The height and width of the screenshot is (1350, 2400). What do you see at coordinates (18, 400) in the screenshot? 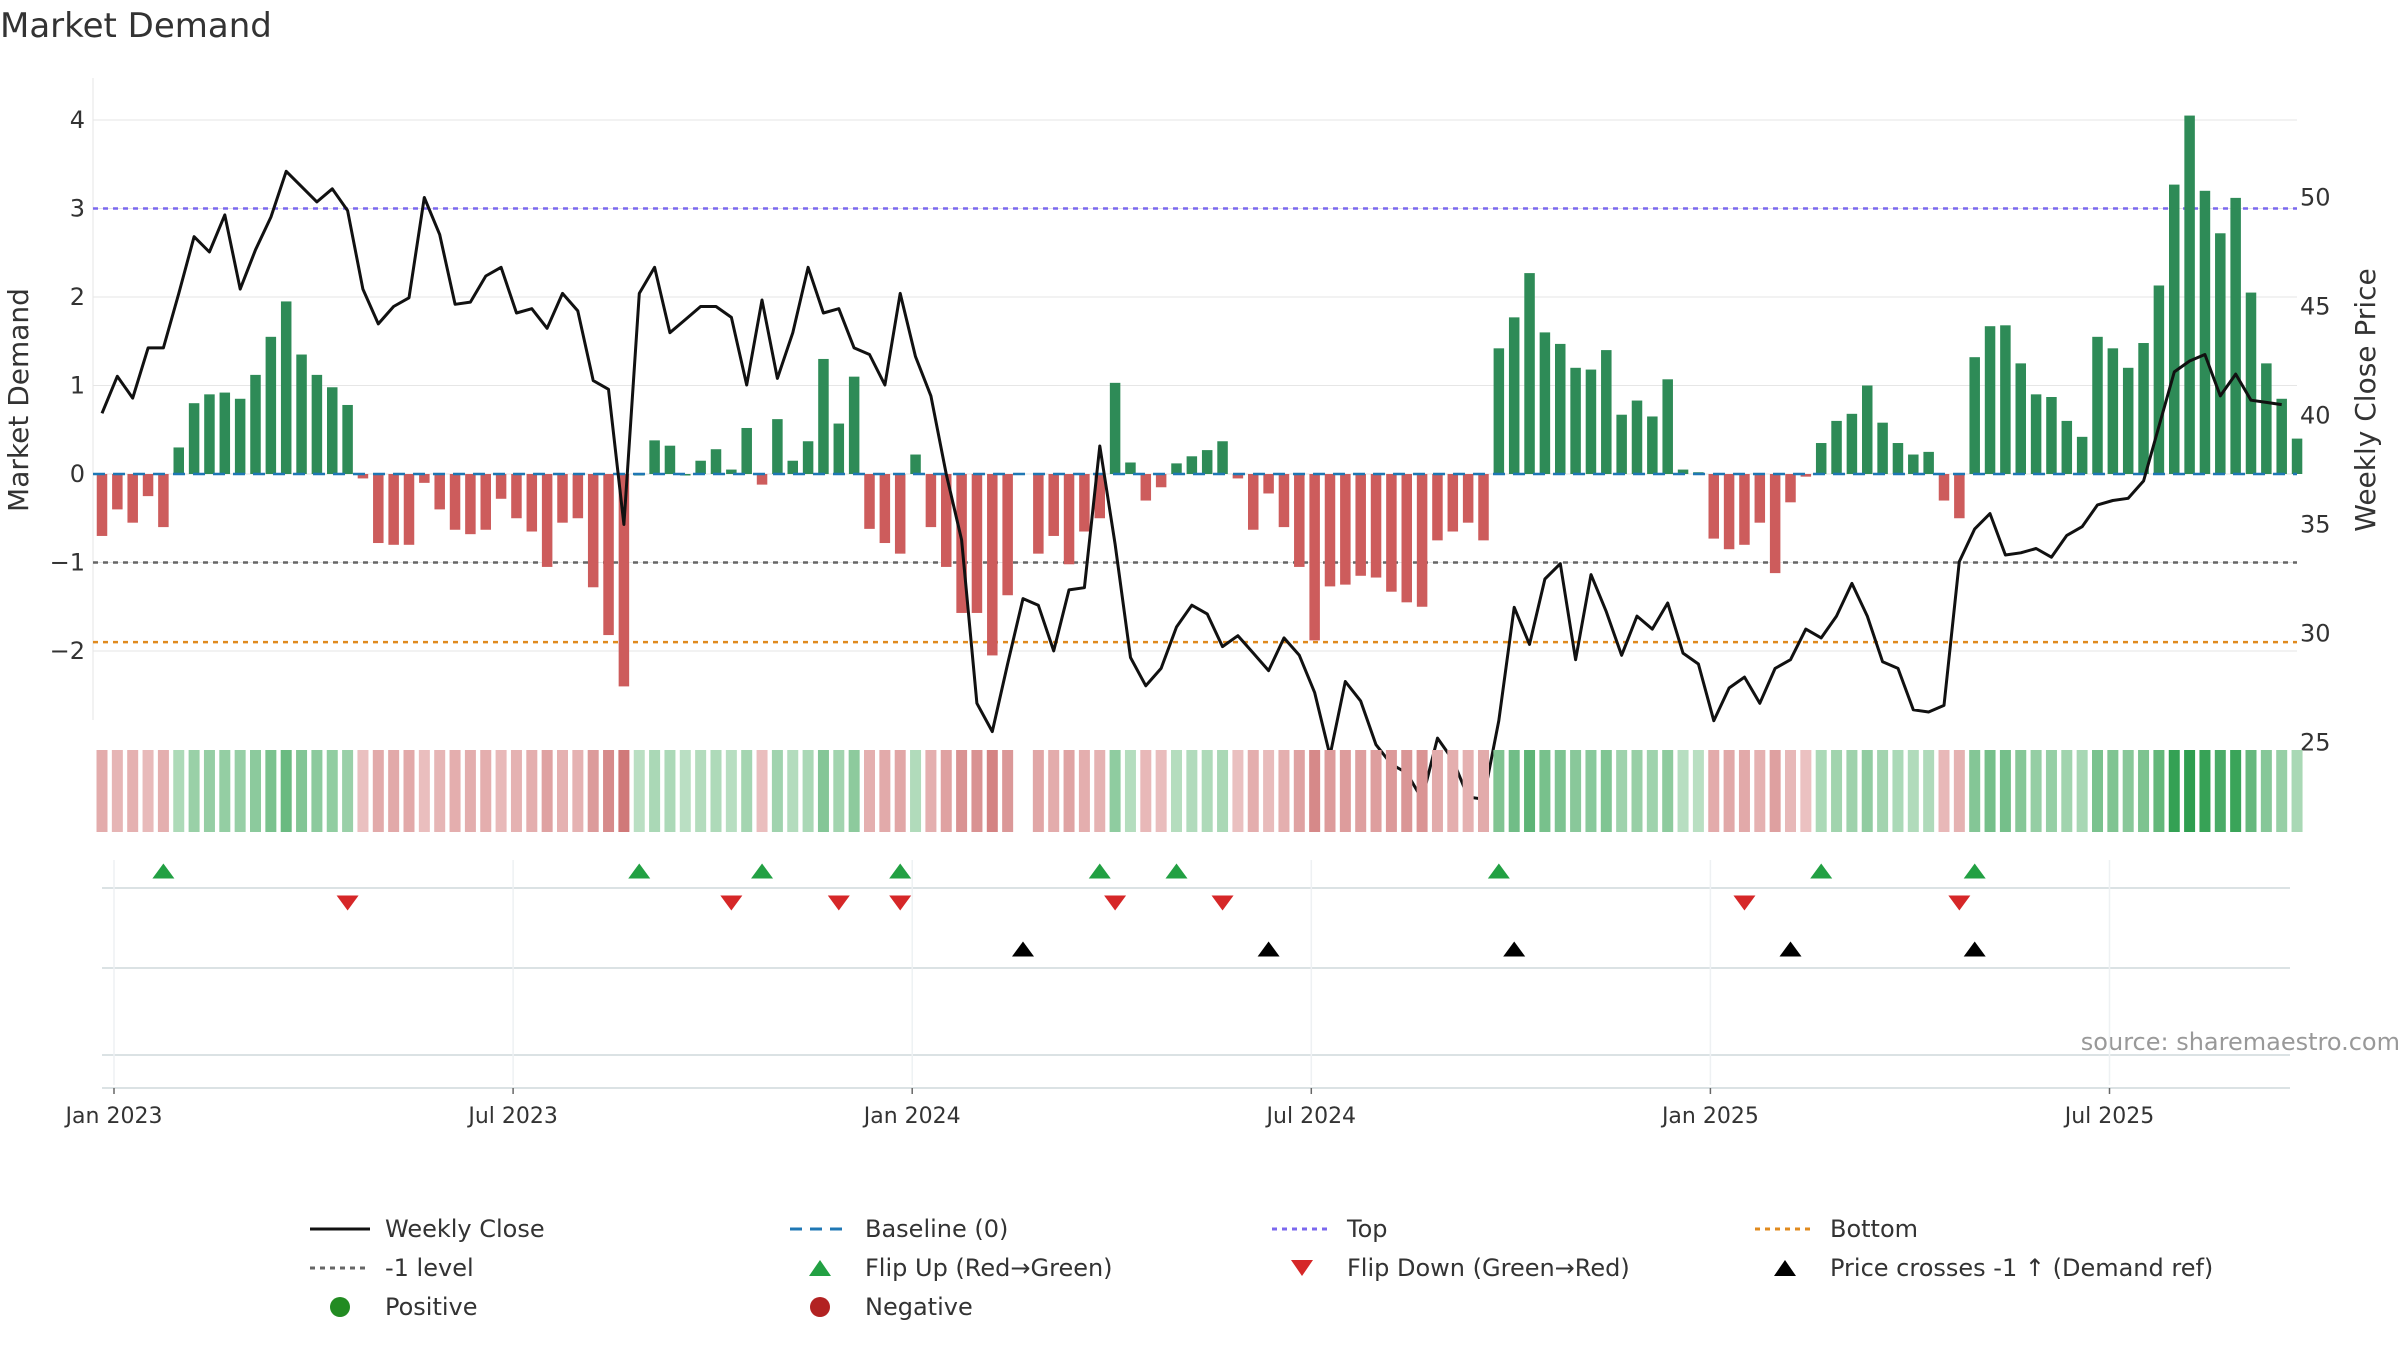
I see `y-axis-label-left: Market Demand` at bounding box center [18, 400].